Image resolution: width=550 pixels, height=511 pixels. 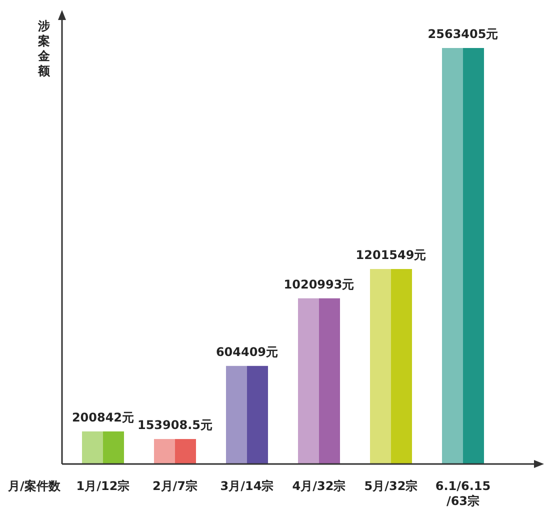 What do you see at coordinates (247, 351) in the screenshot?
I see `data-label: 604409元` at bounding box center [247, 351].